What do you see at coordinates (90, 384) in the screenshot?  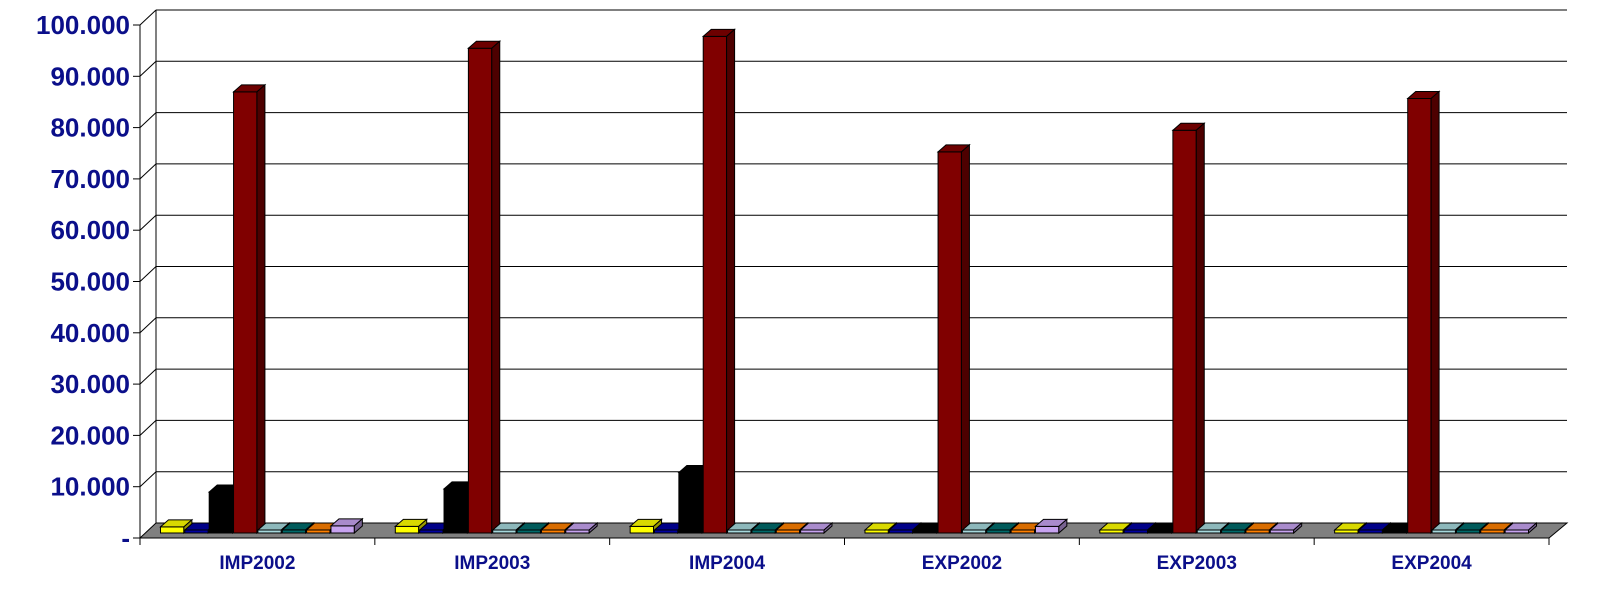 I see `y-tick-label: 30.000` at bounding box center [90, 384].